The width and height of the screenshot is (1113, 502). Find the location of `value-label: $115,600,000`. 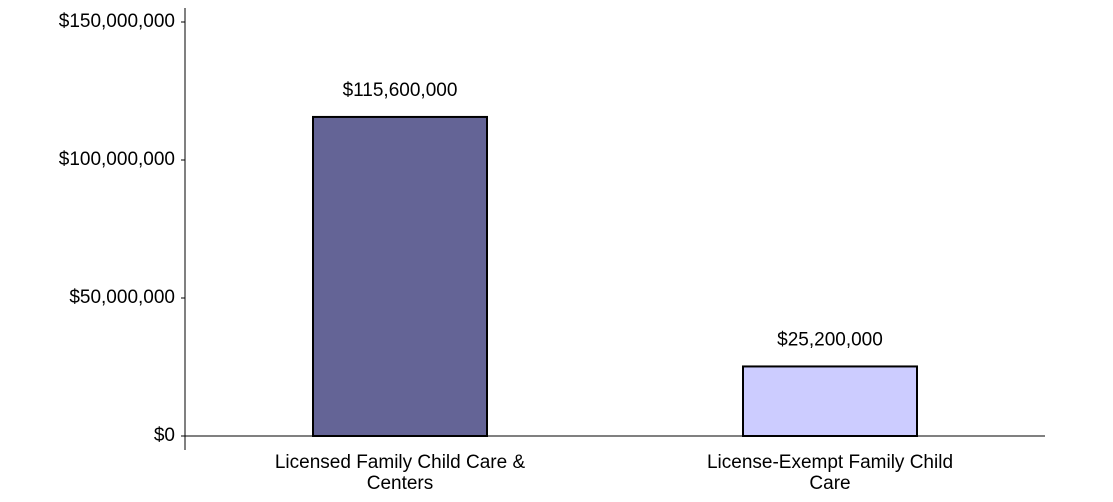

value-label: $115,600,000 is located at coordinates (400, 90).